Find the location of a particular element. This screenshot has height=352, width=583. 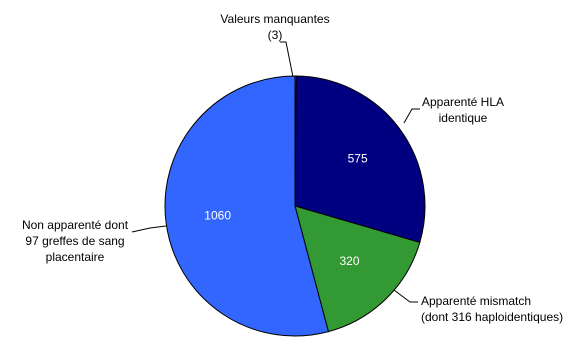

slice-label: Valeurs manquantes is located at coordinates (274, 19).